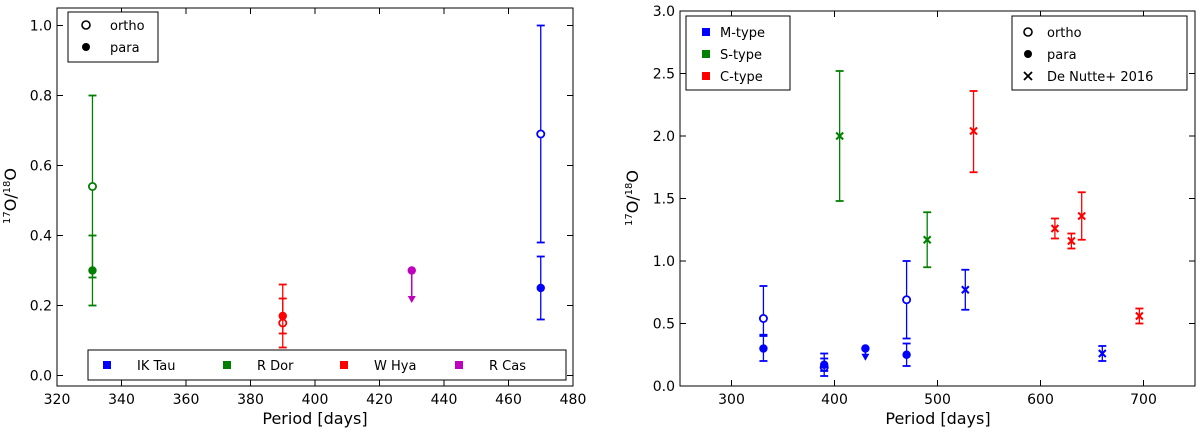 The width and height of the screenshot is (1200, 433). Describe the element at coordinates (706, 54) in the screenshot. I see `legend-s-type-swatch` at that location.